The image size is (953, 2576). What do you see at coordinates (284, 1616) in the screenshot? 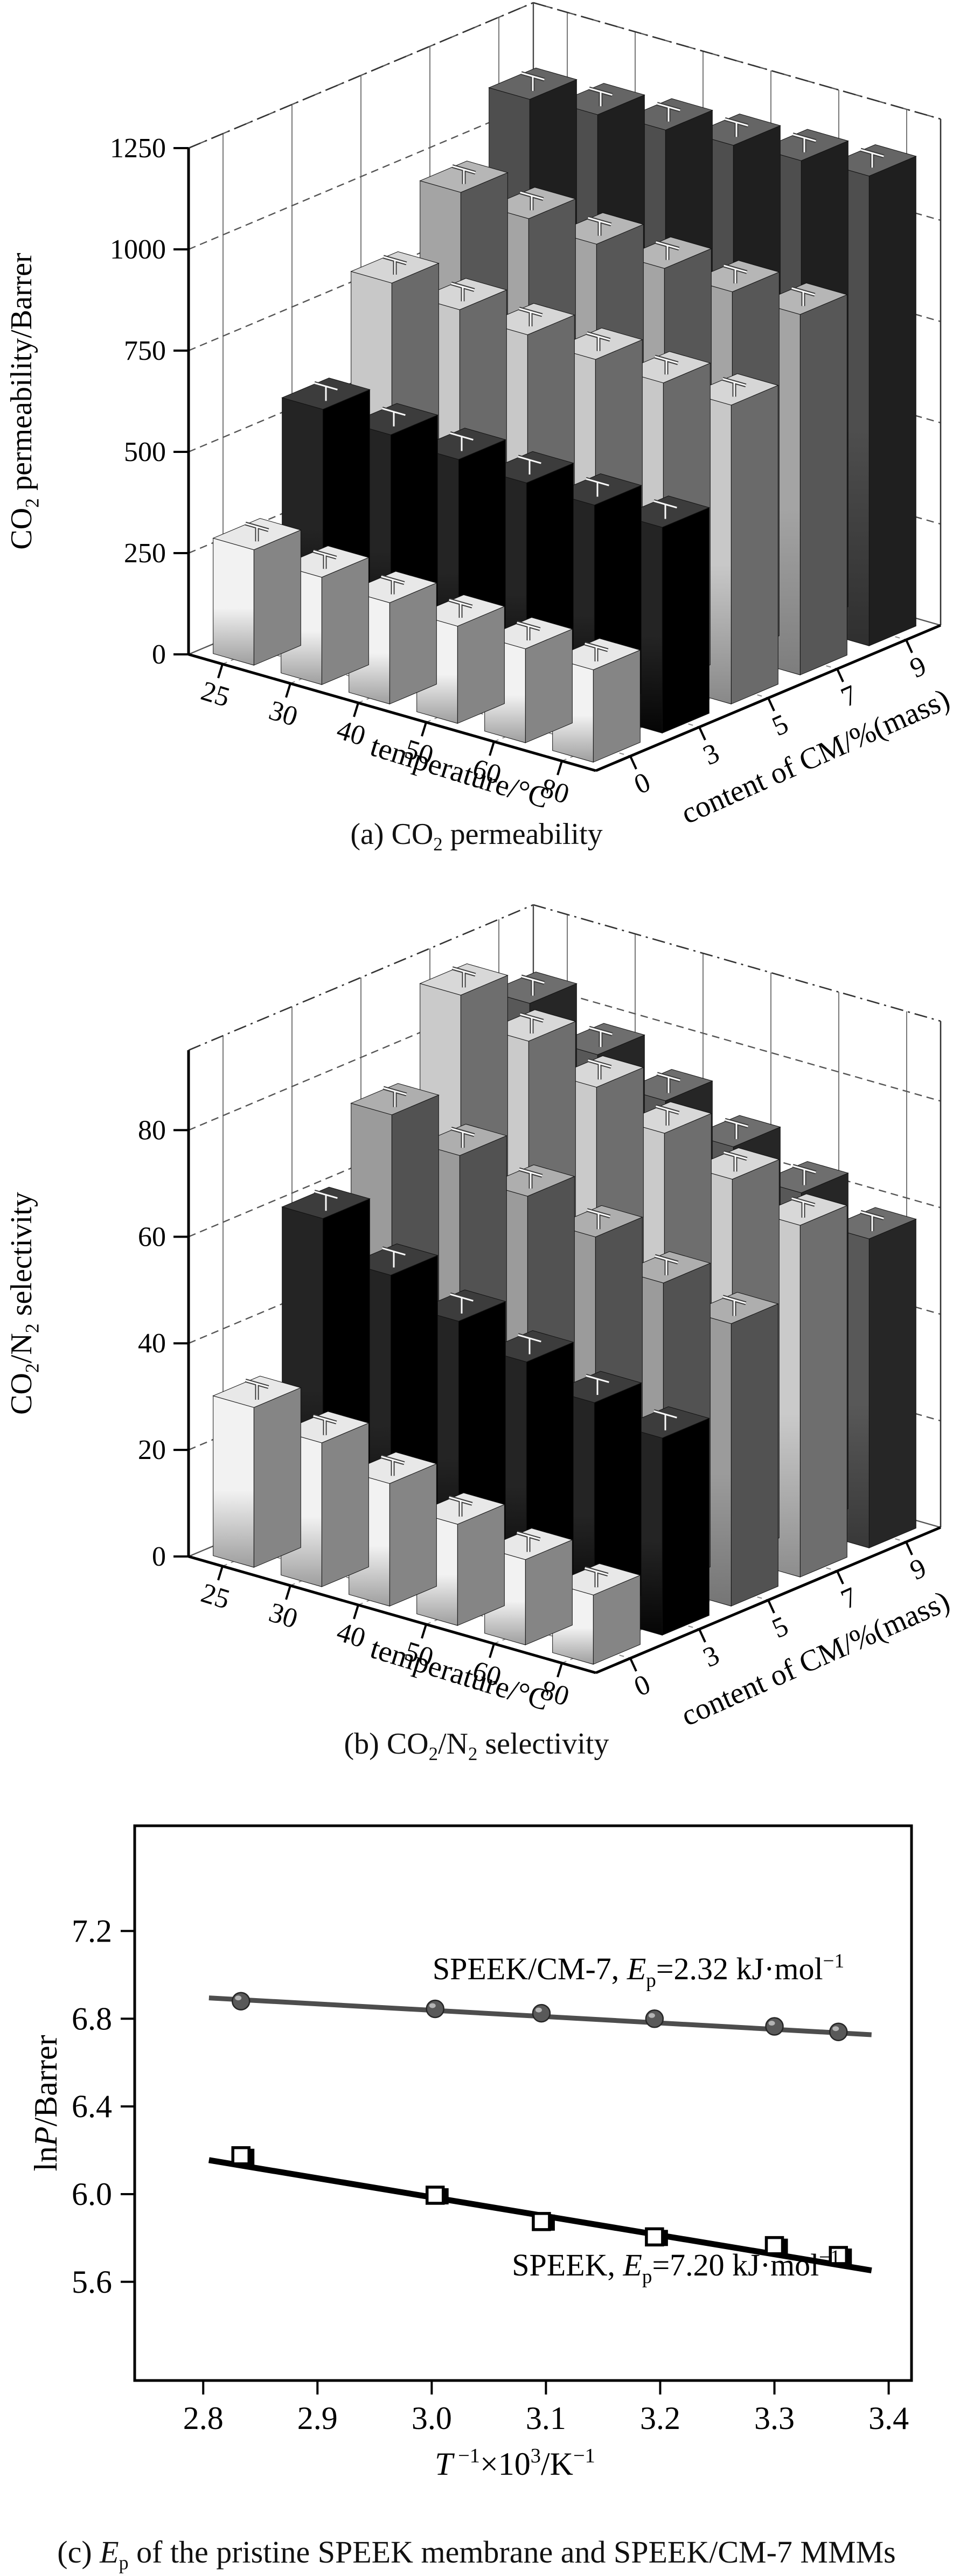
I see `chart-b-x-tick-label-30: 30` at bounding box center [284, 1616].